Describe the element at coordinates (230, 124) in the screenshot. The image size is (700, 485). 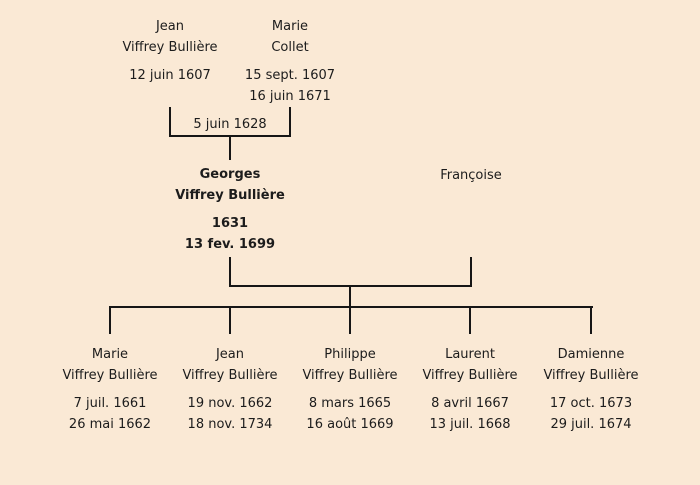
I see `marriage-date-label: 5 juin 1628` at that location.